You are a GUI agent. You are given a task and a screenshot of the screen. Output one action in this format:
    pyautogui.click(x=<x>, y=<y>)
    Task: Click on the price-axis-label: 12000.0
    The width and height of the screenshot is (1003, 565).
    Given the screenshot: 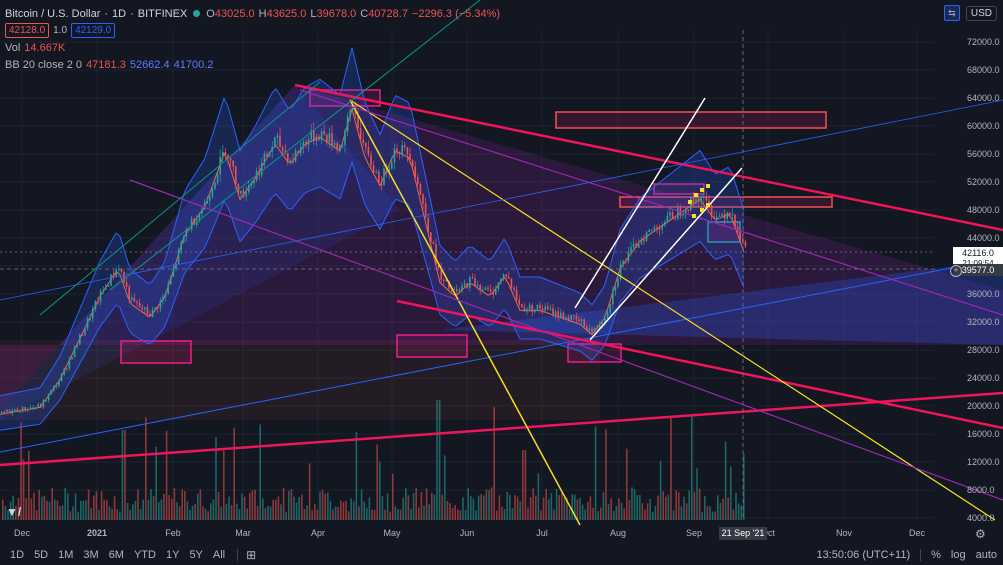 What is the action you would take?
    pyautogui.click(x=983, y=462)
    